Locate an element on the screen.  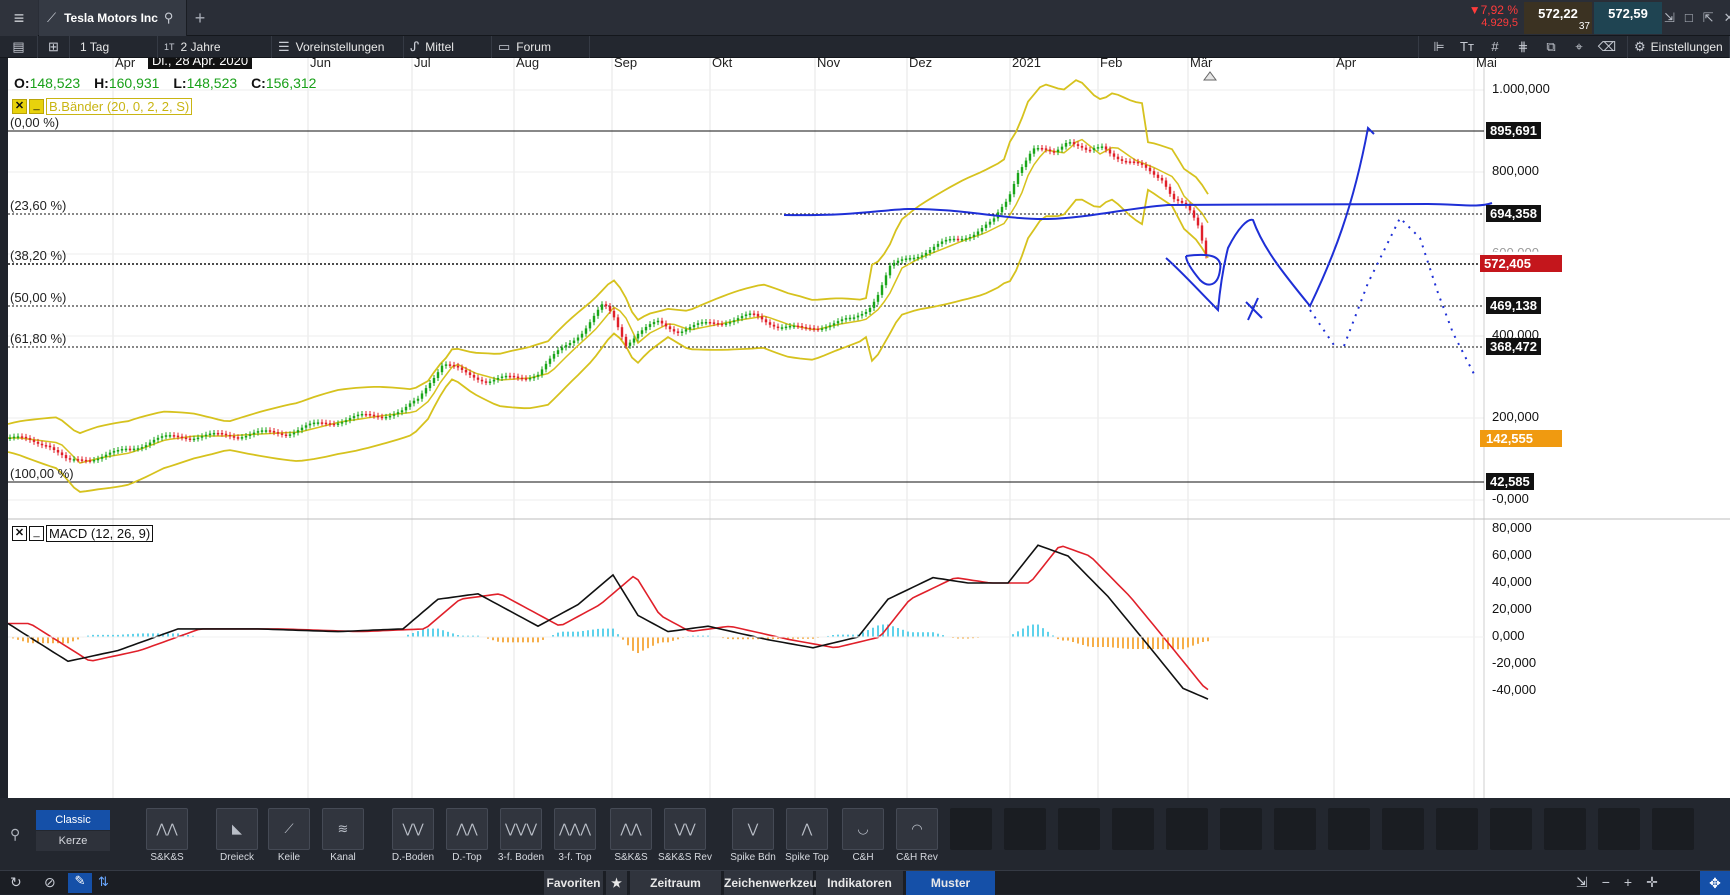
crosshair-icon: ⌖ is located at coordinates (1579, 46).